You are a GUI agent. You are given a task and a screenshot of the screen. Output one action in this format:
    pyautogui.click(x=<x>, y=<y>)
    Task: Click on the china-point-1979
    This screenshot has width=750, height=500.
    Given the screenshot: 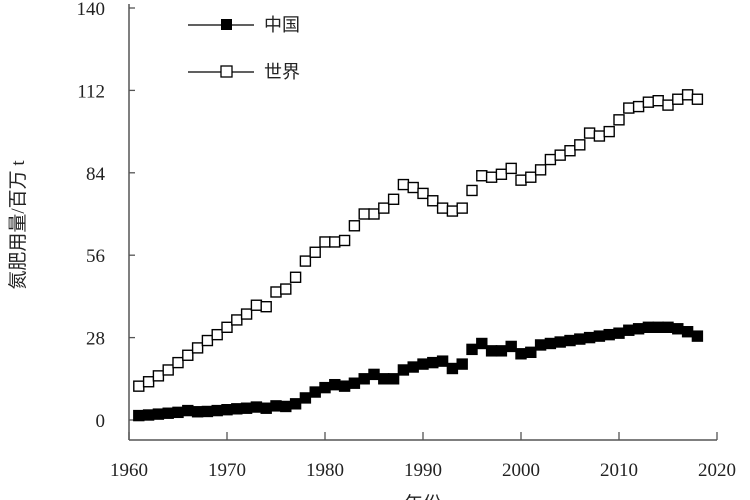 What is the action you would take?
    pyautogui.click(x=315, y=392)
    